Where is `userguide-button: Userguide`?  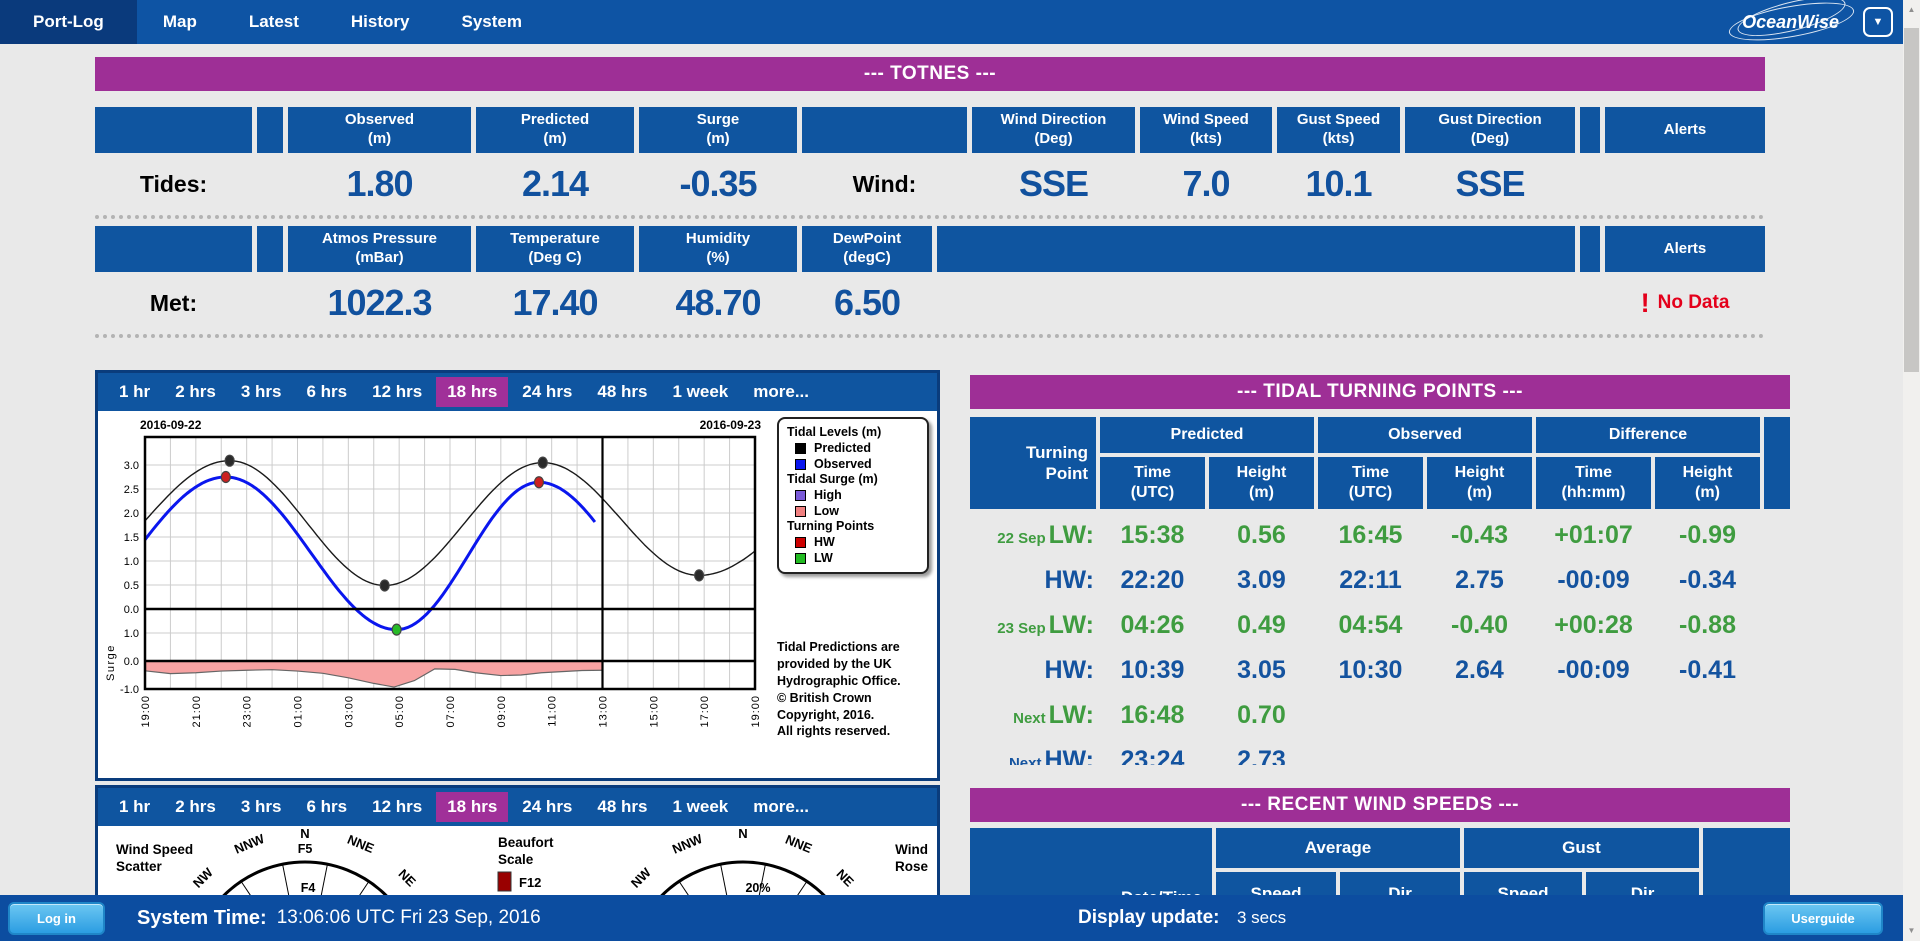
userguide-button: Userguide is located at coordinates (1823, 918).